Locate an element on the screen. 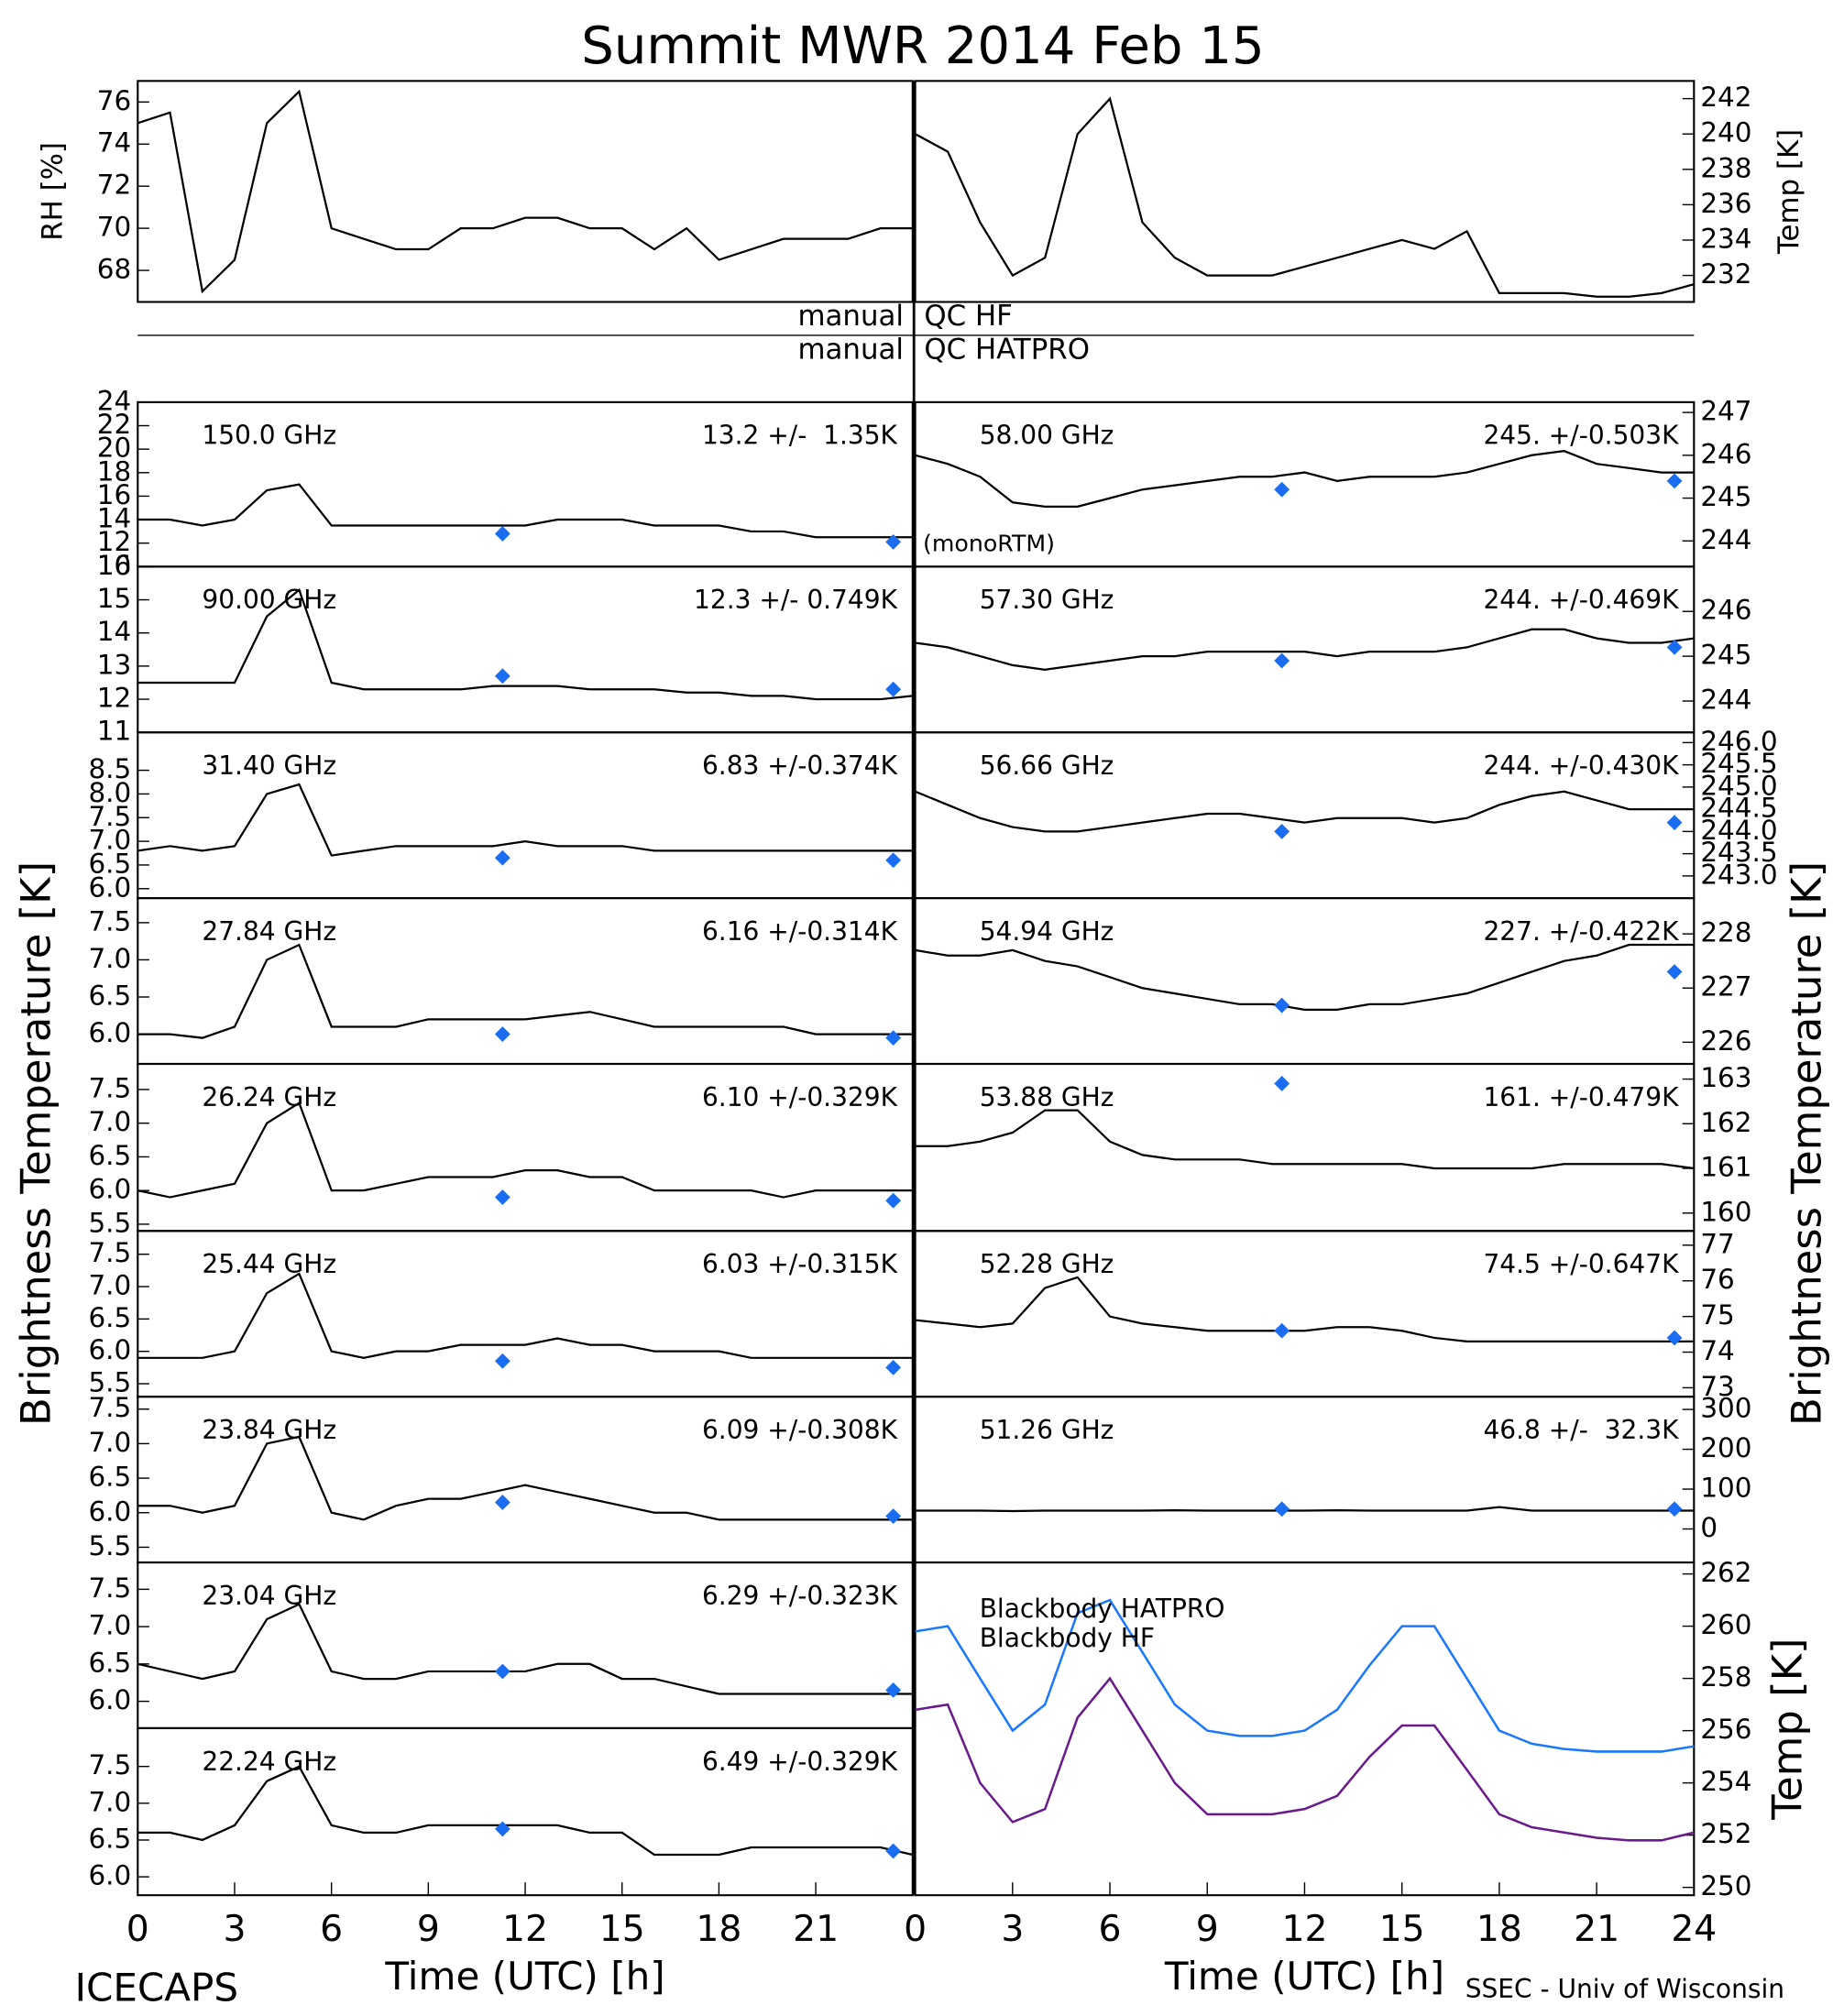 This screenshot has height=2016, width=1833. stats-label: 6.16 +/-0.314K is located at coordinates (800, 931).